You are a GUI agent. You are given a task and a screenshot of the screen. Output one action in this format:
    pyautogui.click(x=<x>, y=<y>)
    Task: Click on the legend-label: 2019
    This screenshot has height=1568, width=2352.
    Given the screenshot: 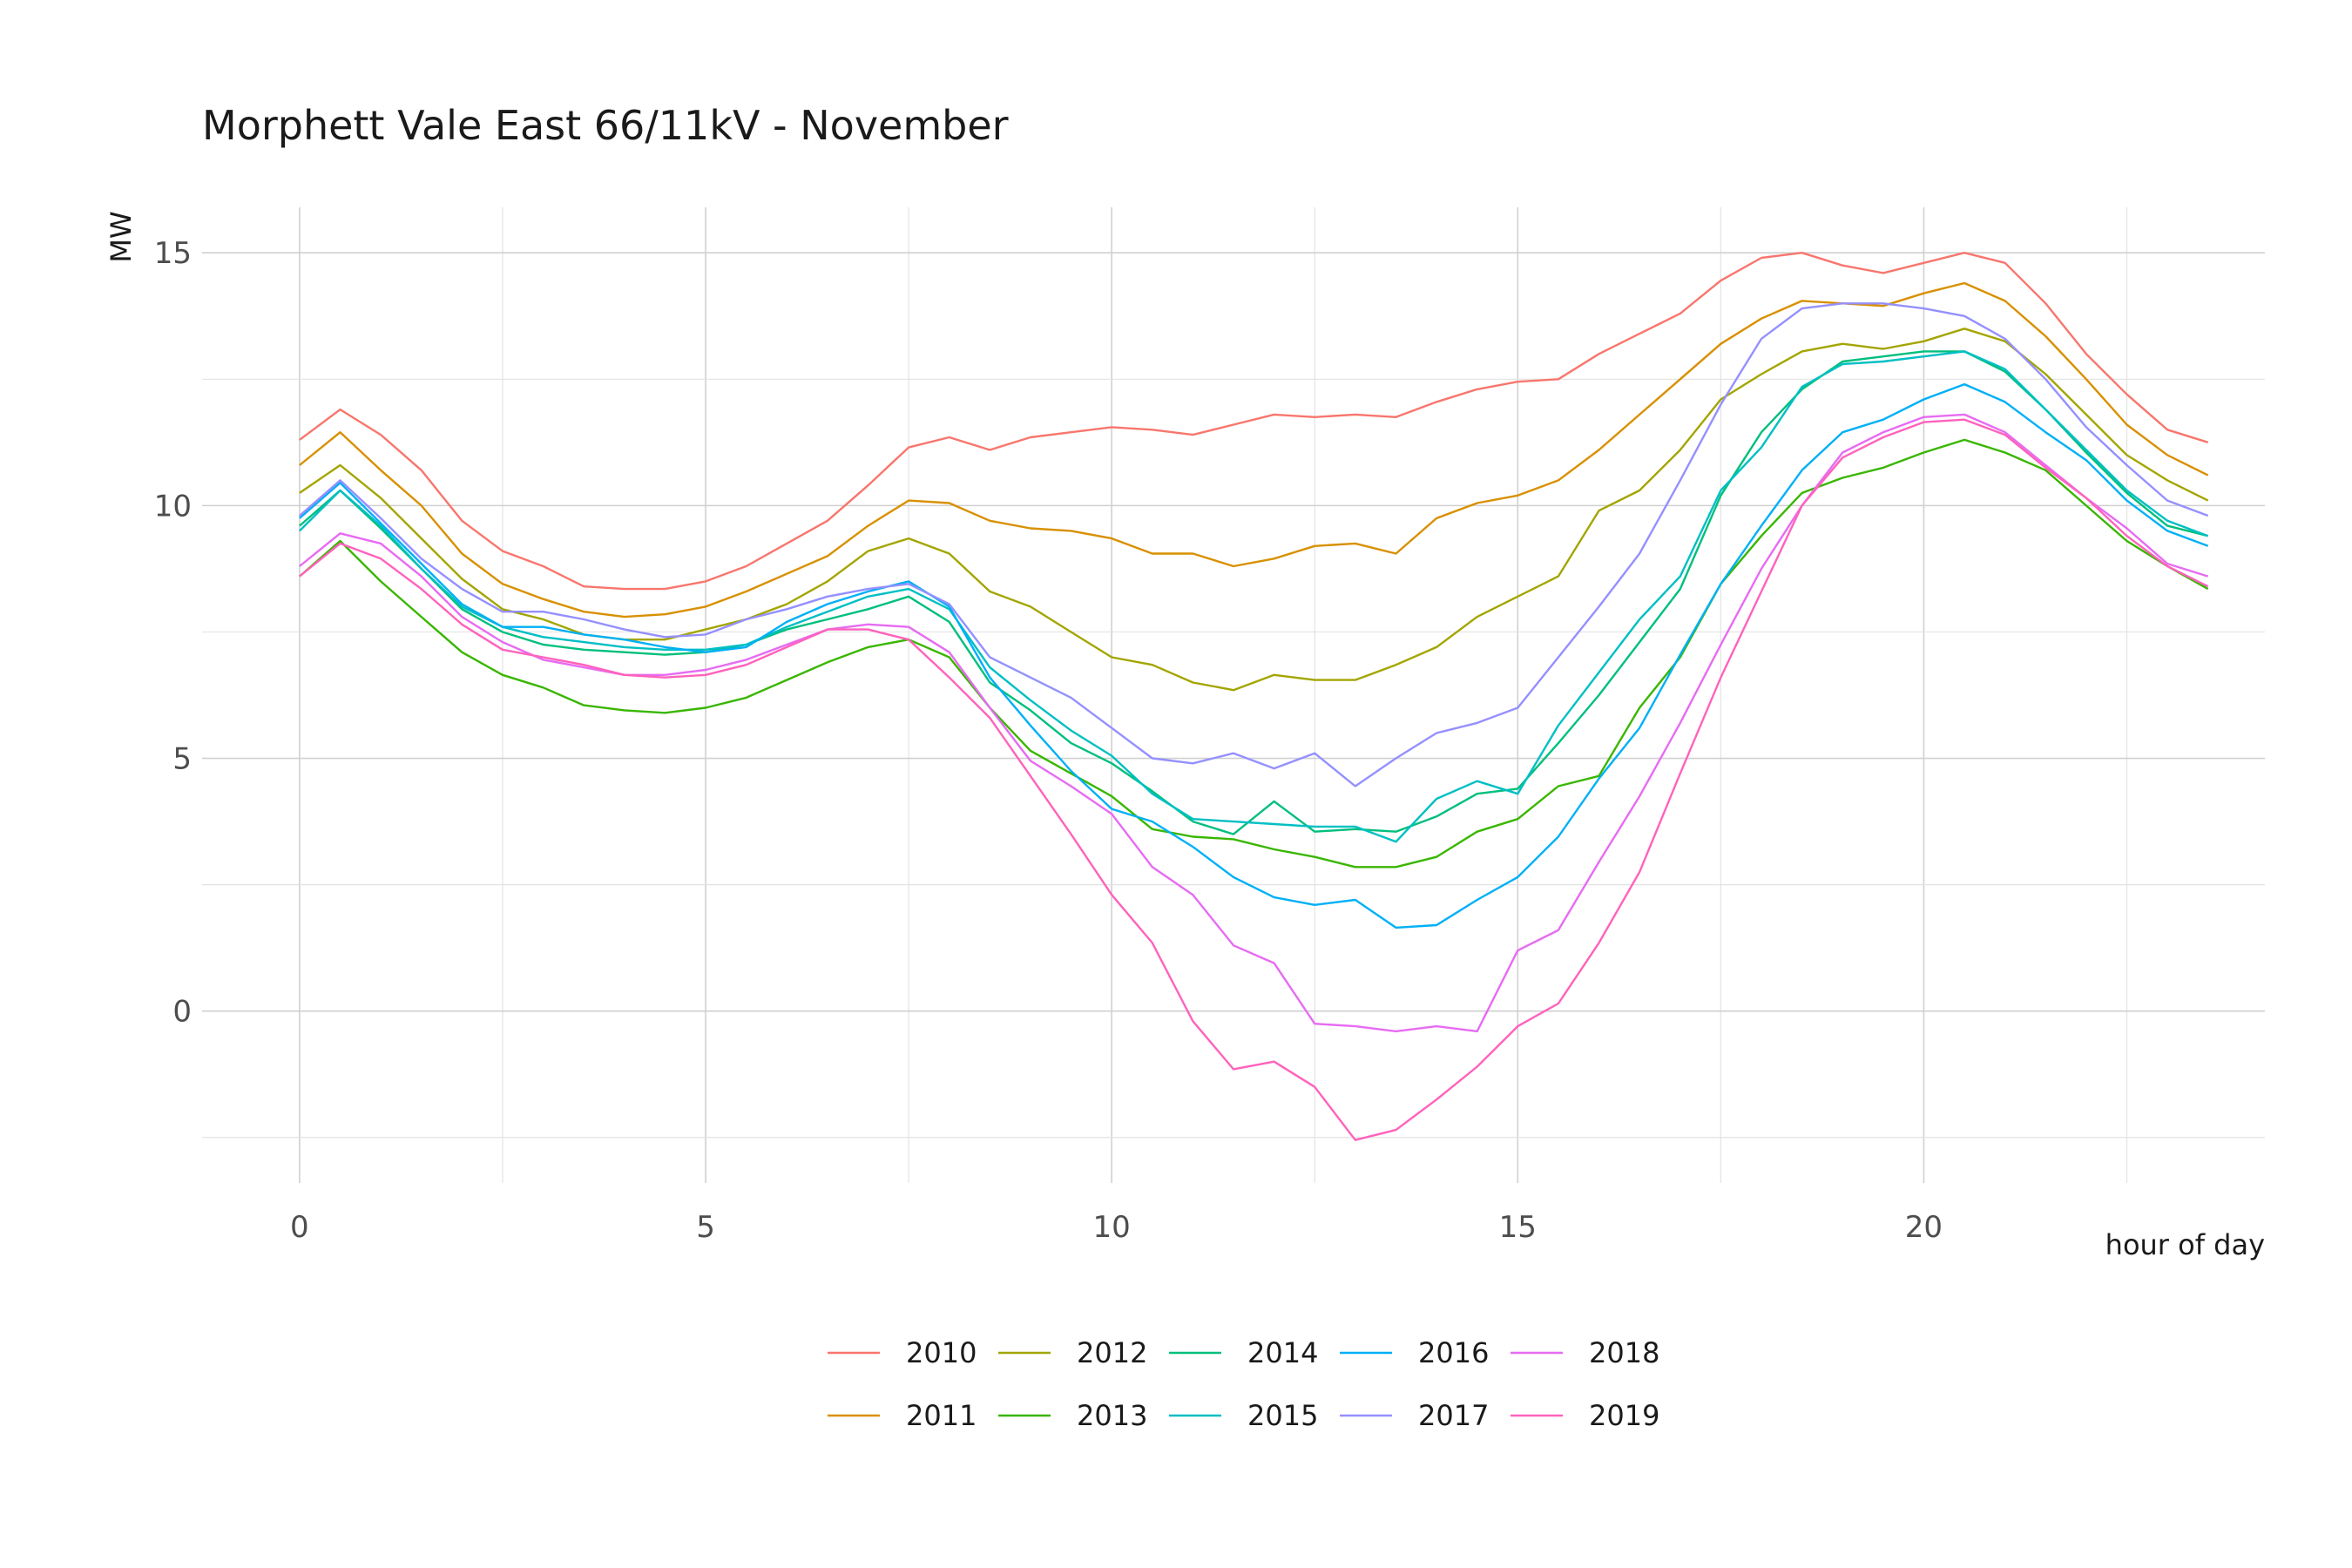 What is the action you would take?
    pyautogui.click(x=1624, y=1415)
    